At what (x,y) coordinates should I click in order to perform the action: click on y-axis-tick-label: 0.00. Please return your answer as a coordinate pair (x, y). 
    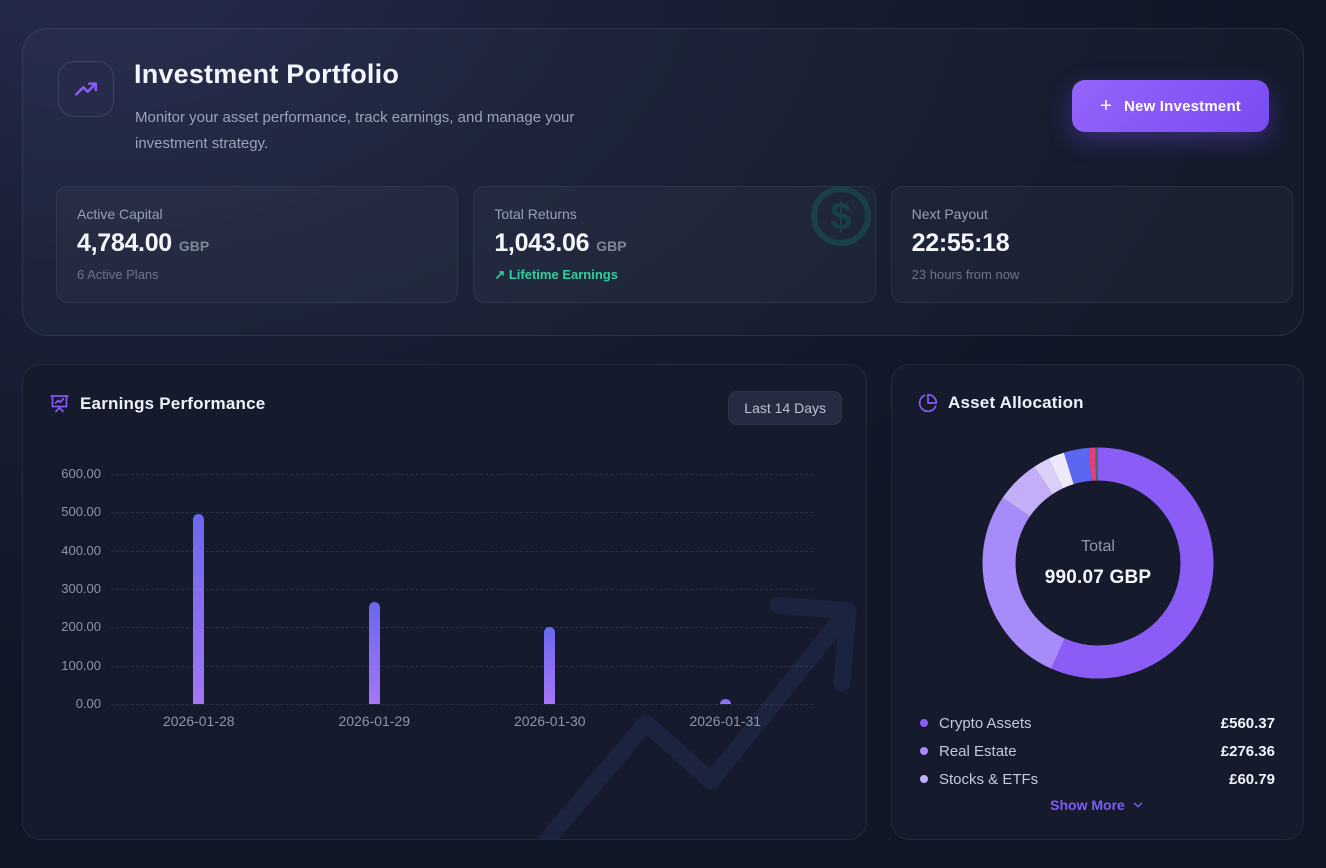
    Looking at the image, I should click on (88, 703).